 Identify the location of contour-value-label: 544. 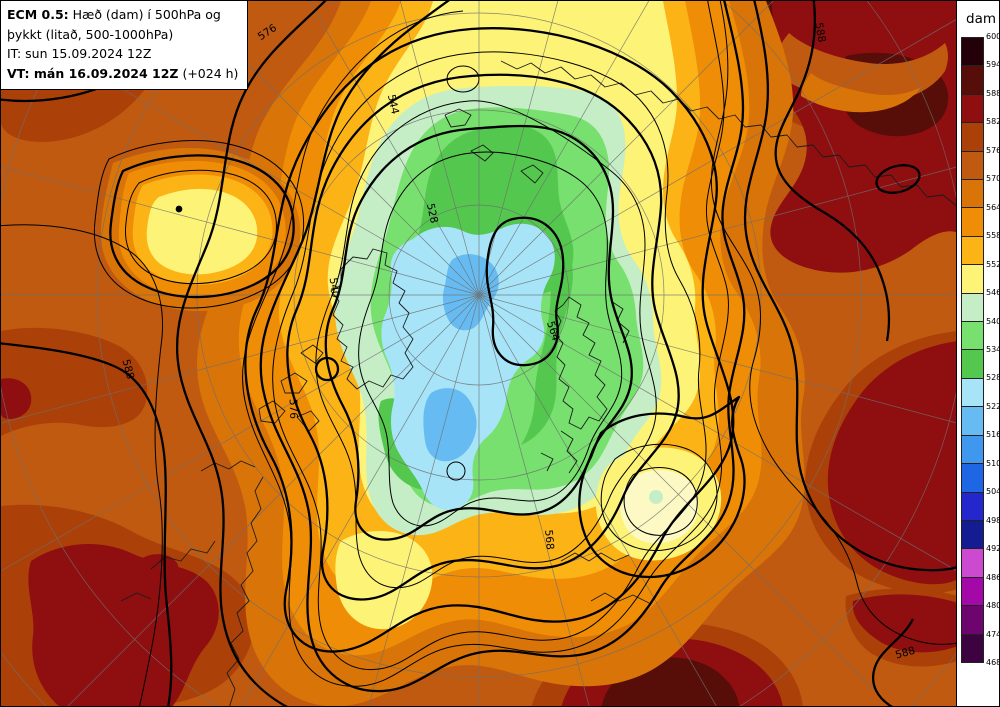
(393, 104).